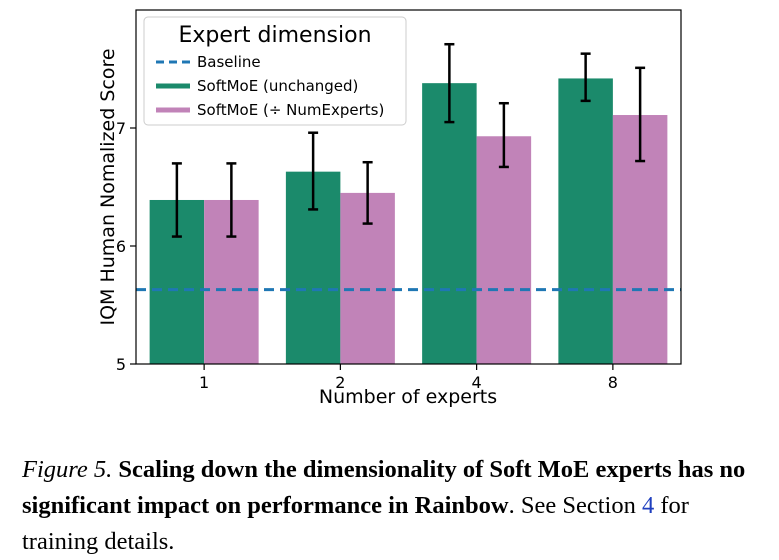 Image resolution: width=779 pixels, height=560 pixels. What do you see at coordinates (408, 378) in the screenshot?
I see `x-axis-ticks: 1 2 4 8` at bounding box center [408, 378].